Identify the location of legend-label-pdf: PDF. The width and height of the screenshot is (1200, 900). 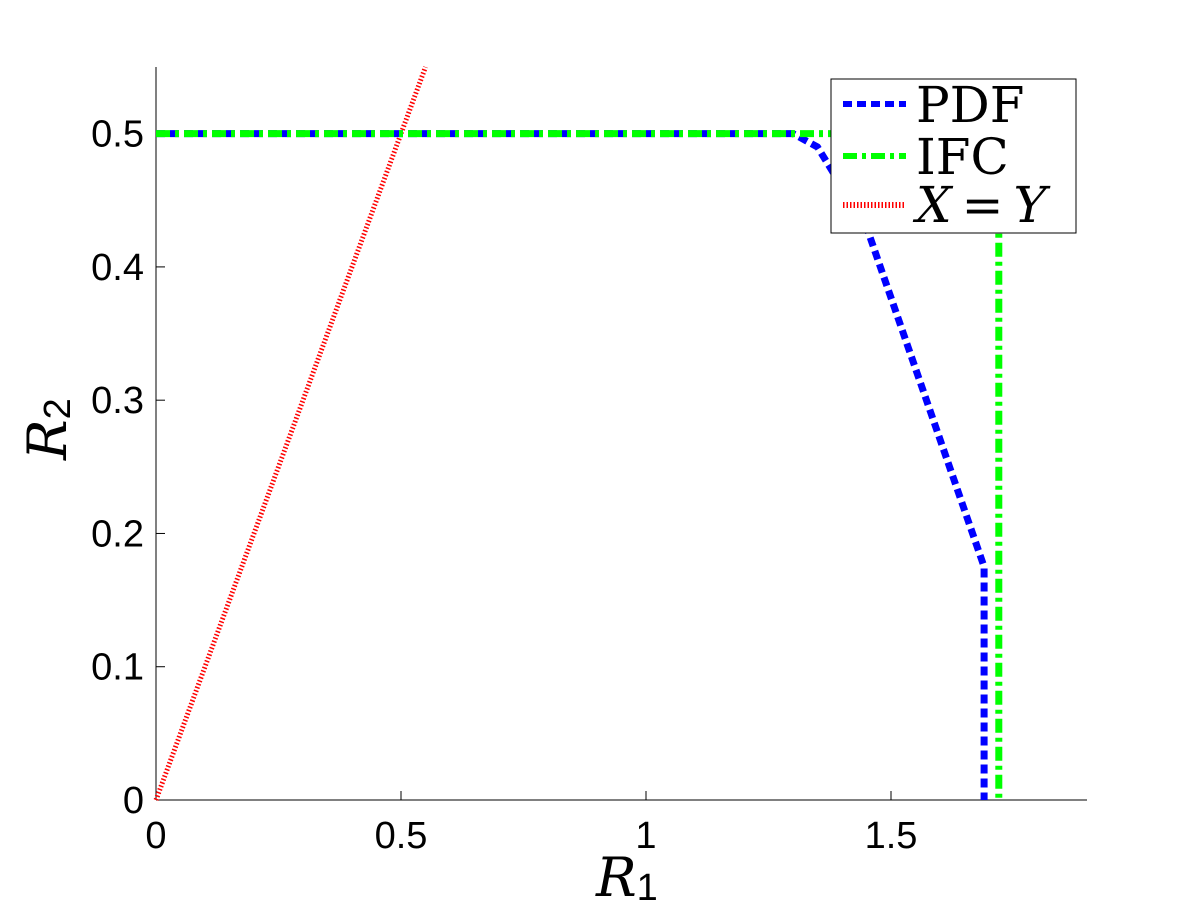
(970, 105).